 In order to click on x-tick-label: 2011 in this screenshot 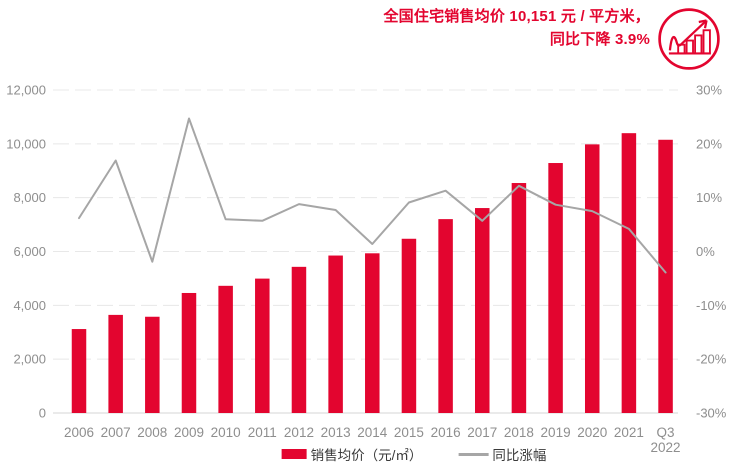, I will do `click(262, 432)`.